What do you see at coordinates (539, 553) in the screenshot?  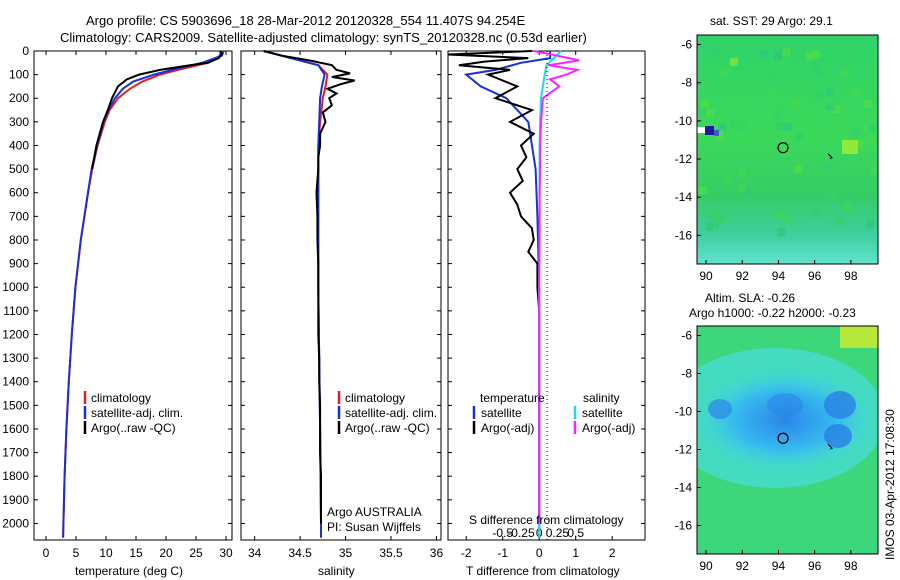 I see `x-tick-label: 0` at bounding box center [539, 553].